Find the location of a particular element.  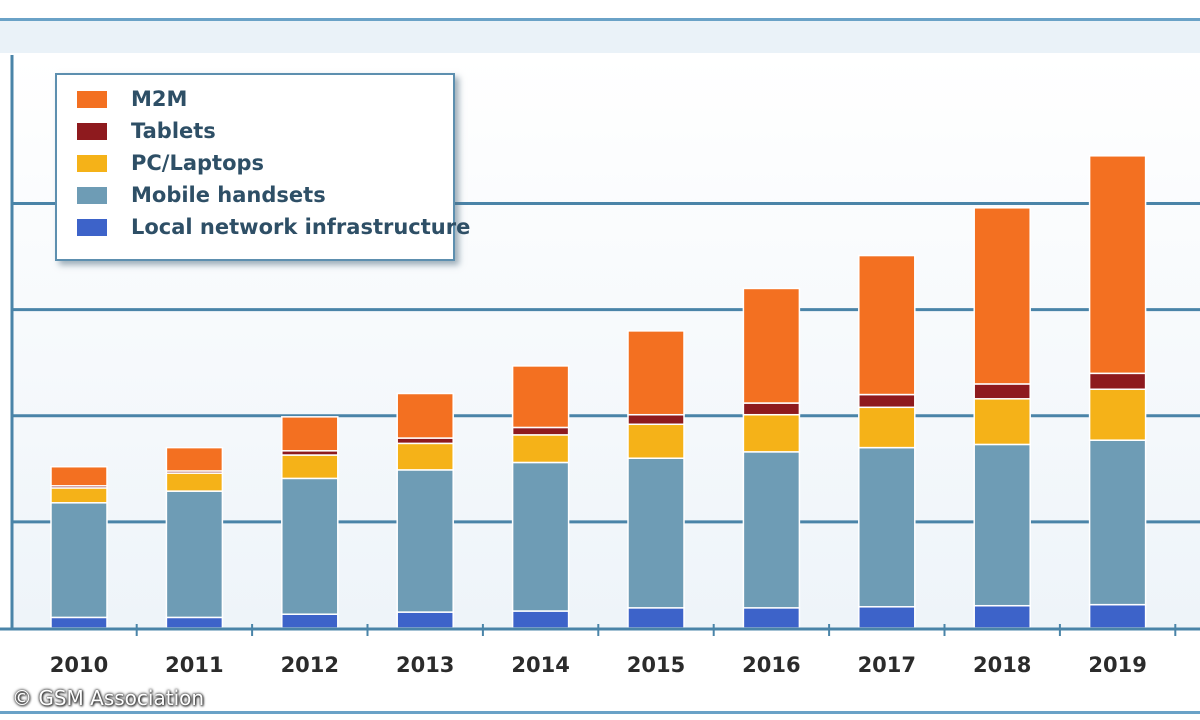

bar-segment-tablets-2017 is located at coordinates (887, 401).